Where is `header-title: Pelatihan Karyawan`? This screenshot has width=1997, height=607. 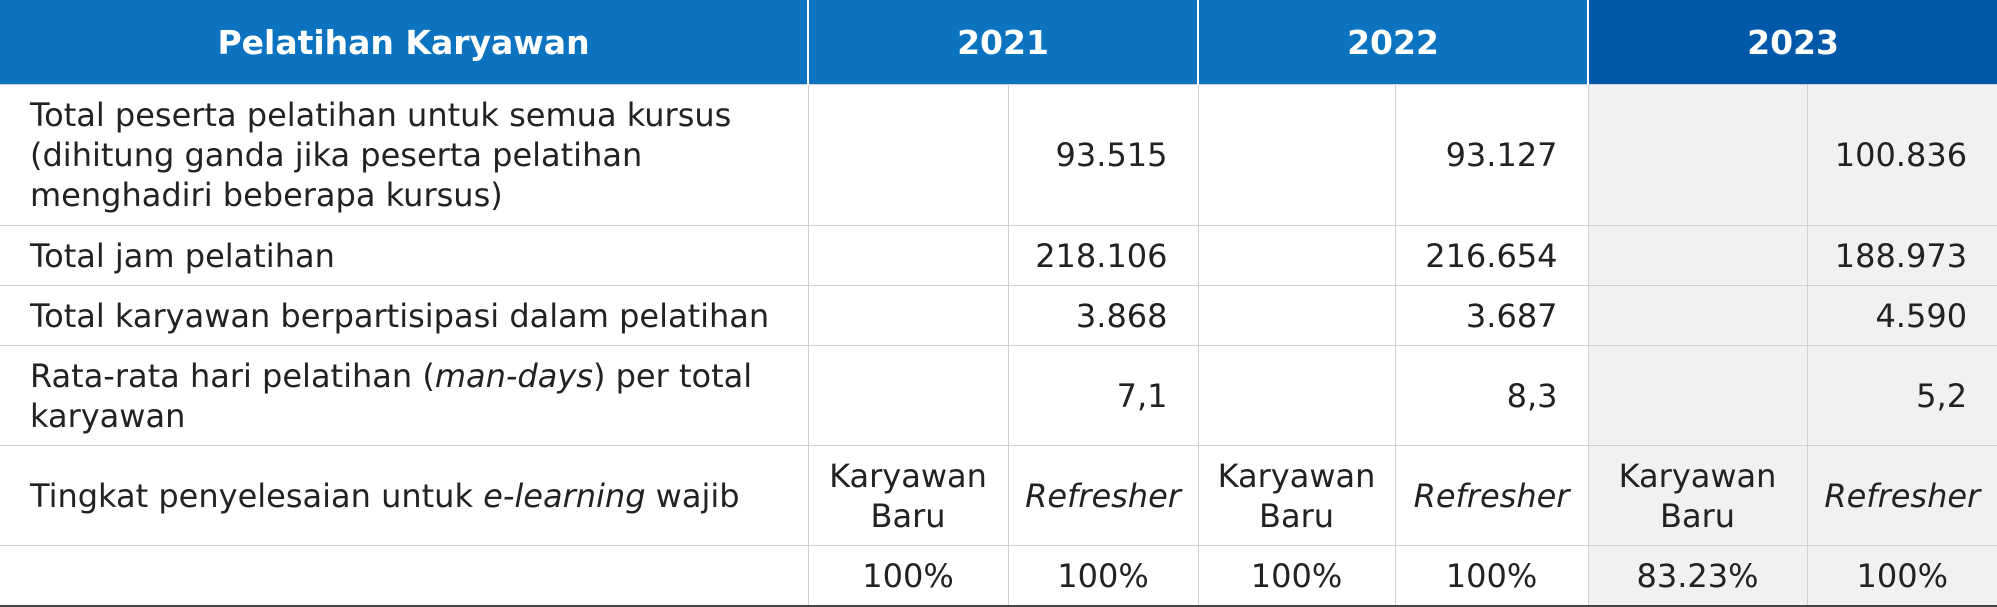
header-title: Pelatihan Karyawan is located at coordinates (404, 42).